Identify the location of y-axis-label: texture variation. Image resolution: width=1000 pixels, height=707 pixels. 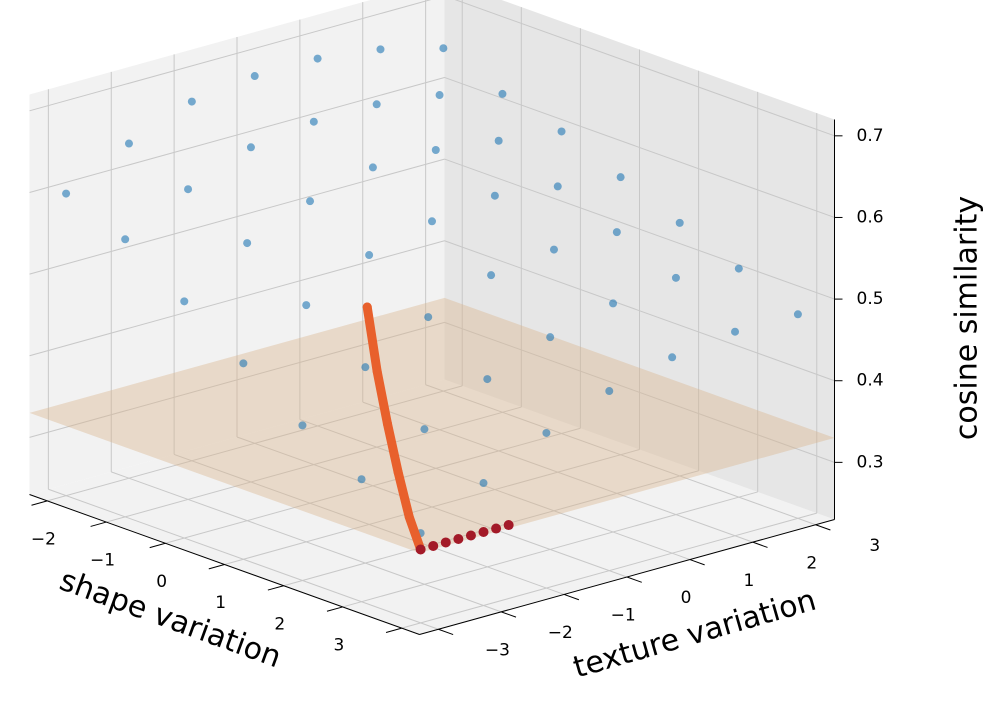
(694, 634).